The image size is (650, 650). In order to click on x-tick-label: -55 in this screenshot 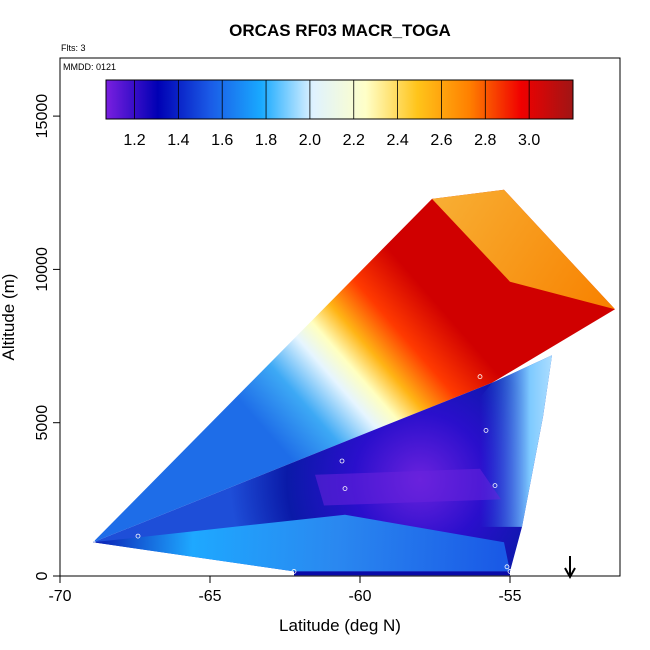, I will do `click(509, 596)`.